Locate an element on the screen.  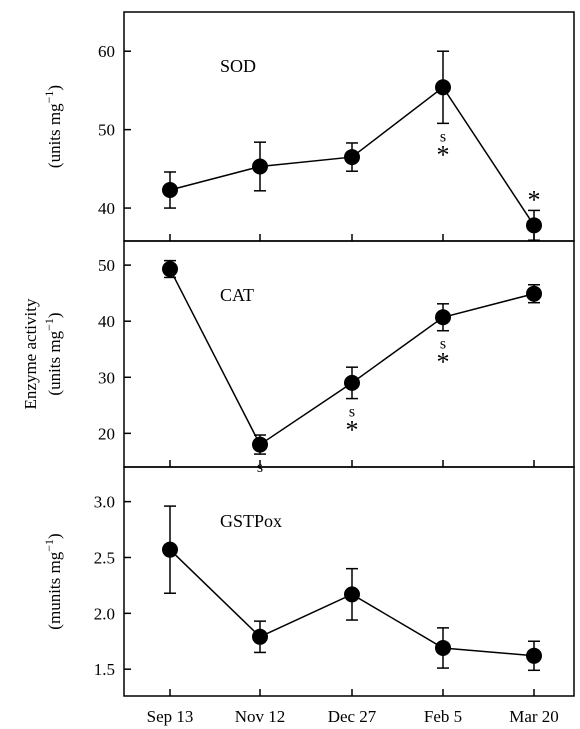
cat-panel-title: CAT is located at coordinates (237, 295).